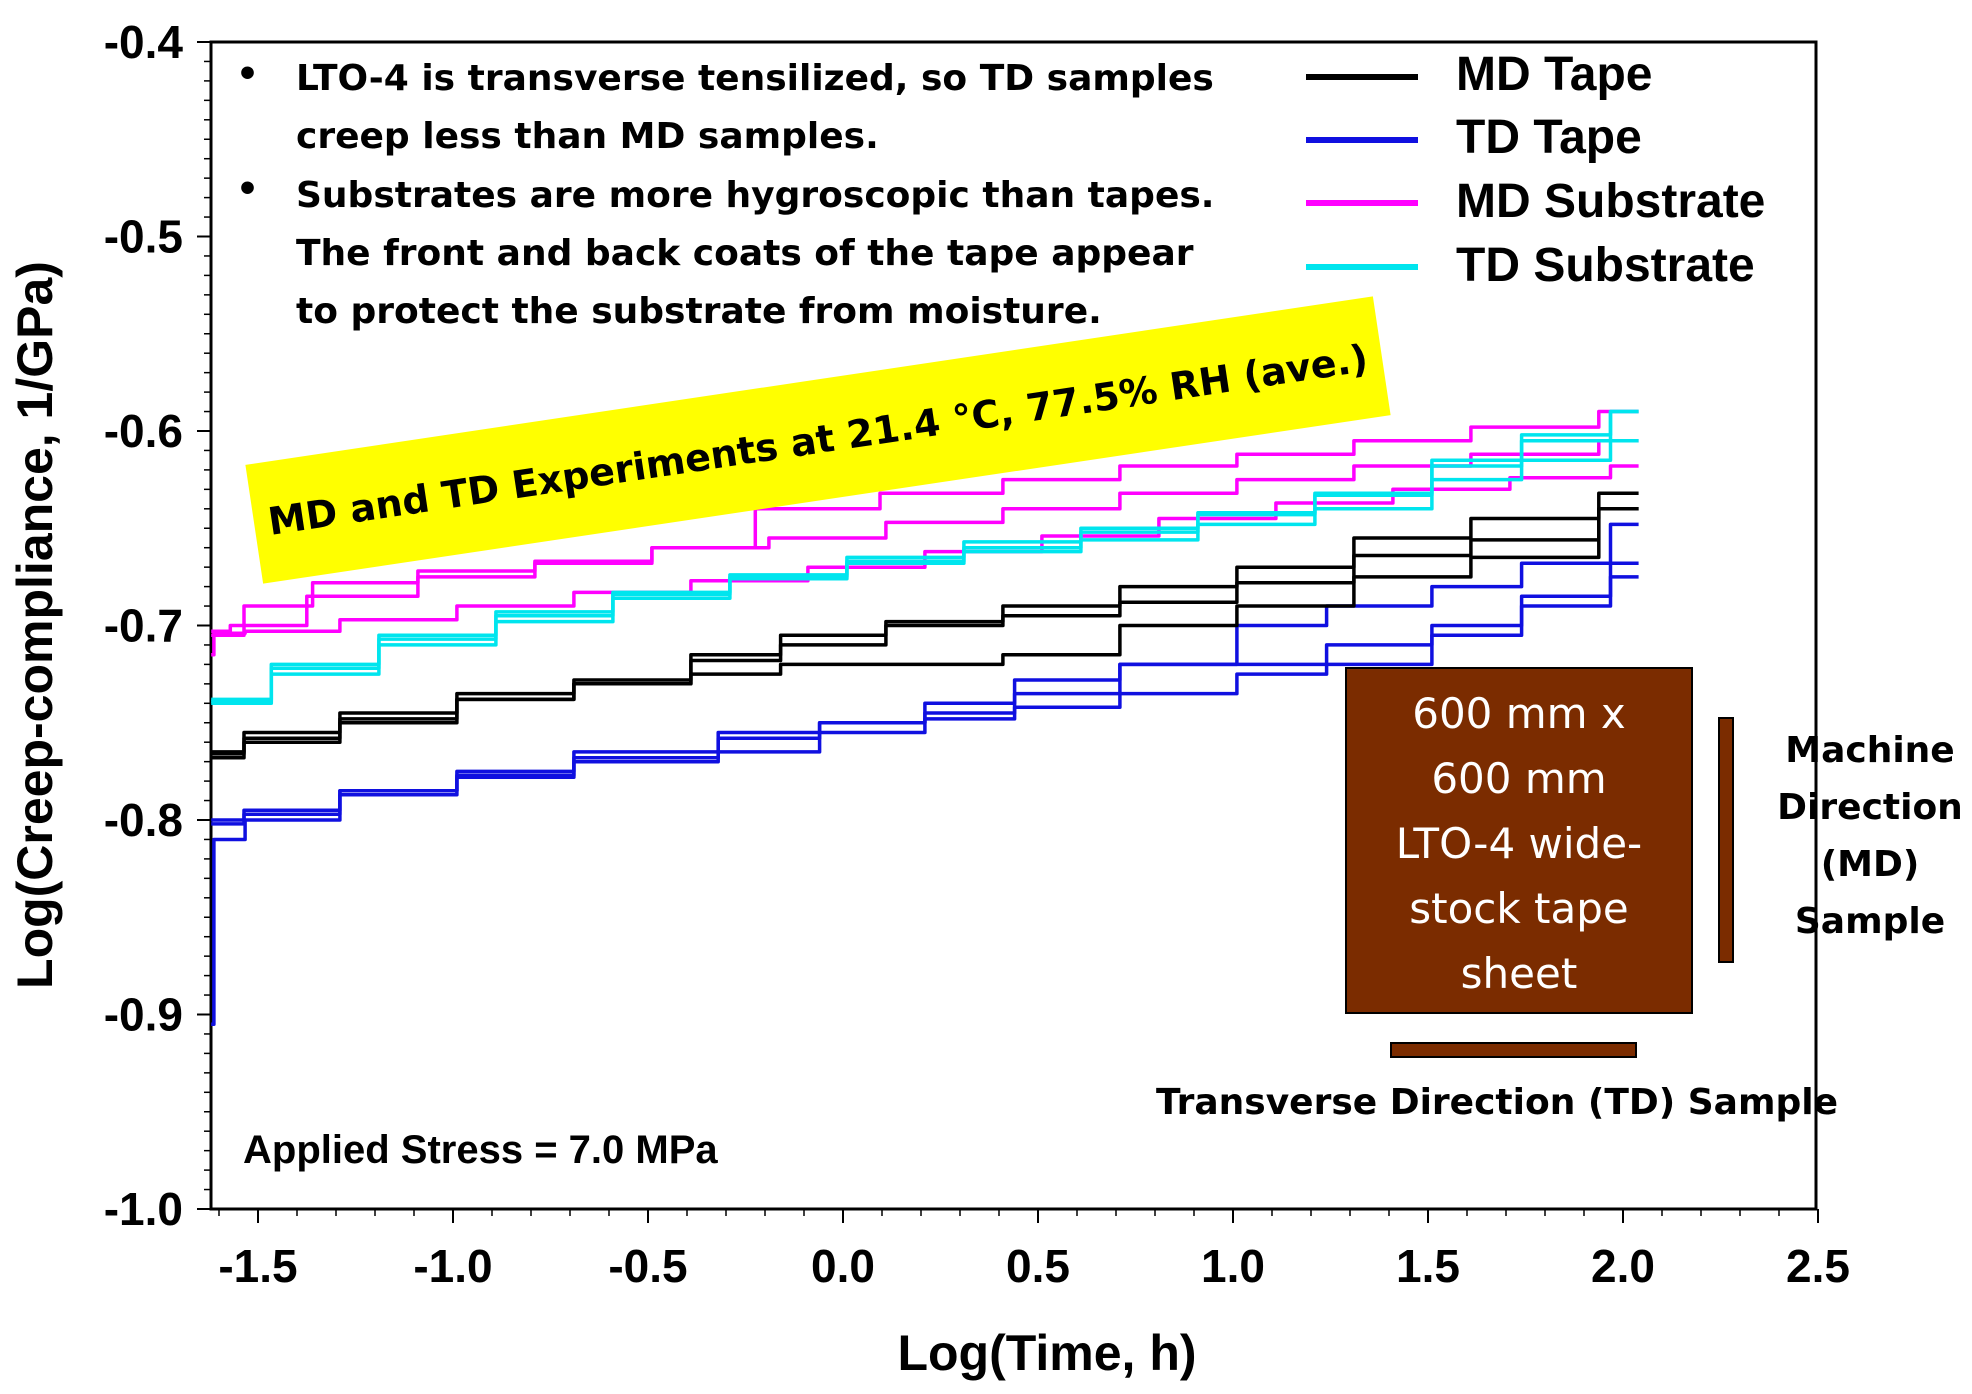 Image resolution: width=1972 pixels, height=1394 pixels. What do you see at coordinates (1519, 908) in the screenshot?
I see `tape-sheet-line-4: stock tape` at bounding box center [1519, 908].